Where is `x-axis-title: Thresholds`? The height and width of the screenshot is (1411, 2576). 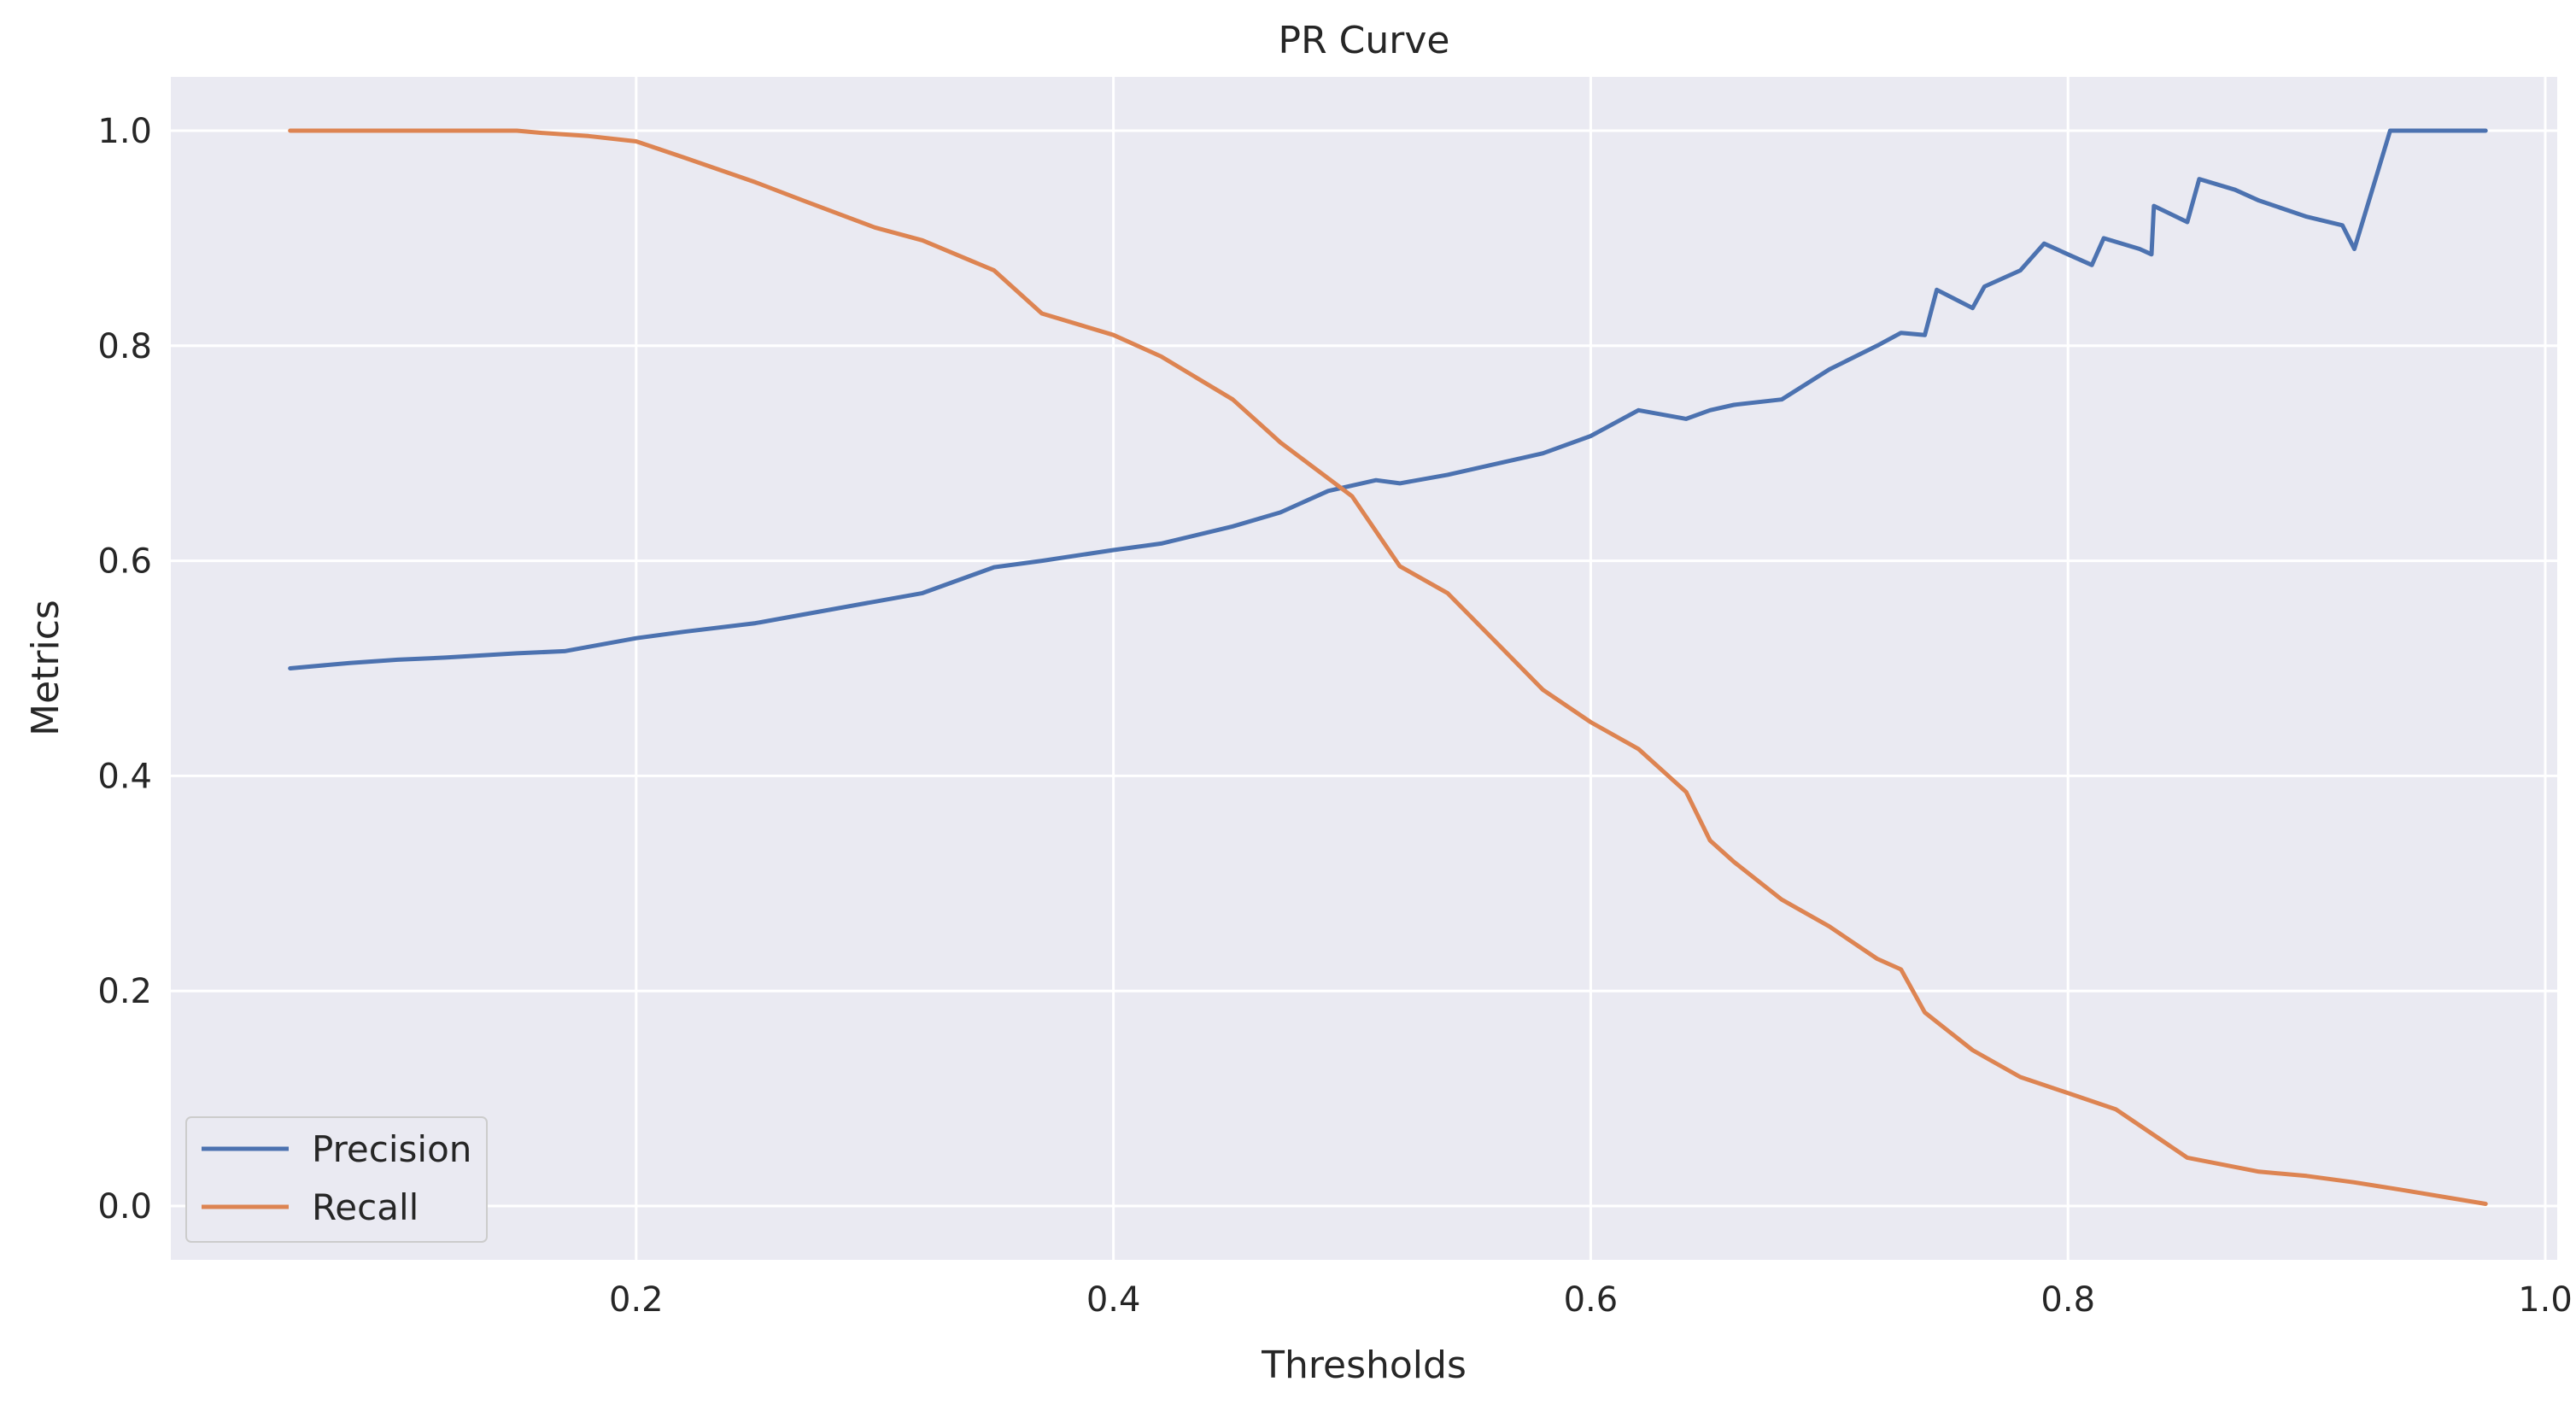 x-axis-title: Thresholds is located at coordinates (1364, 1365).